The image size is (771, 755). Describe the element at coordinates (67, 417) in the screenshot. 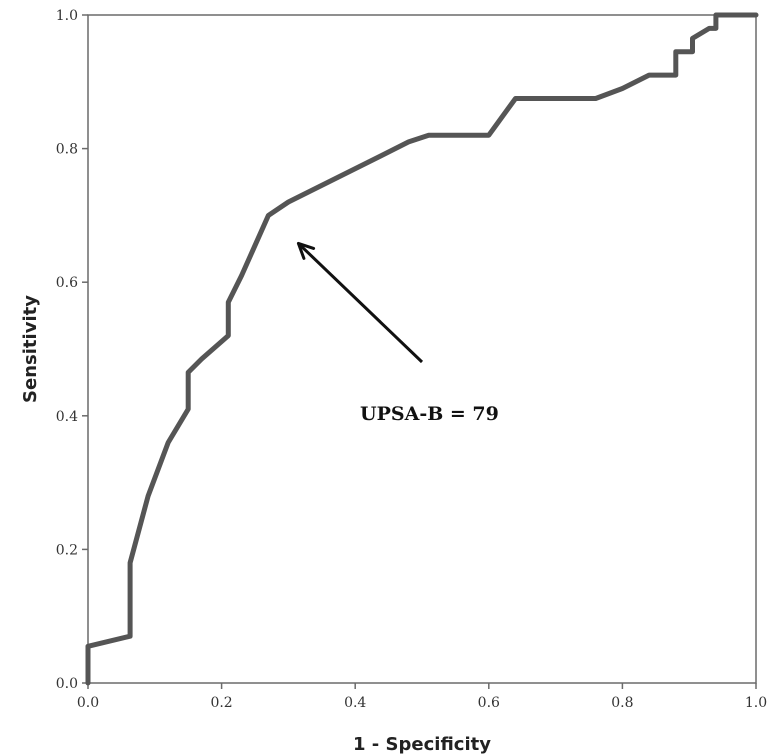

I see `y-tick-label: 0.4` at that location.